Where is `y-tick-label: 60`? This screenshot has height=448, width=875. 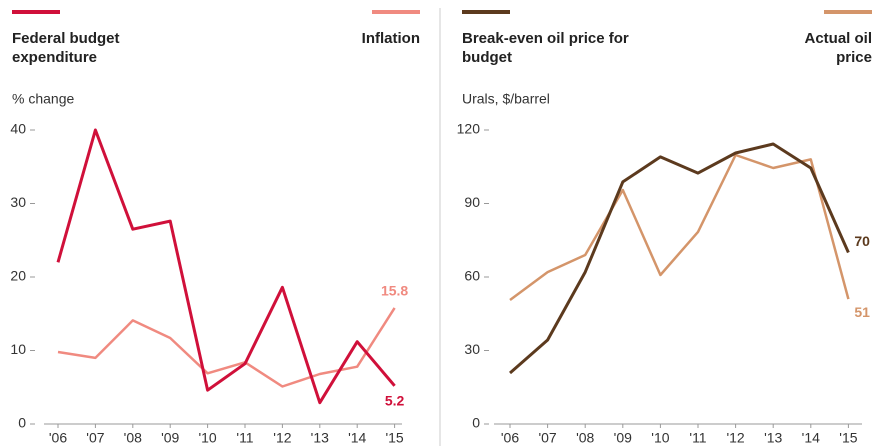 y-tick-label: 60 is located at coordinates (472, 276).